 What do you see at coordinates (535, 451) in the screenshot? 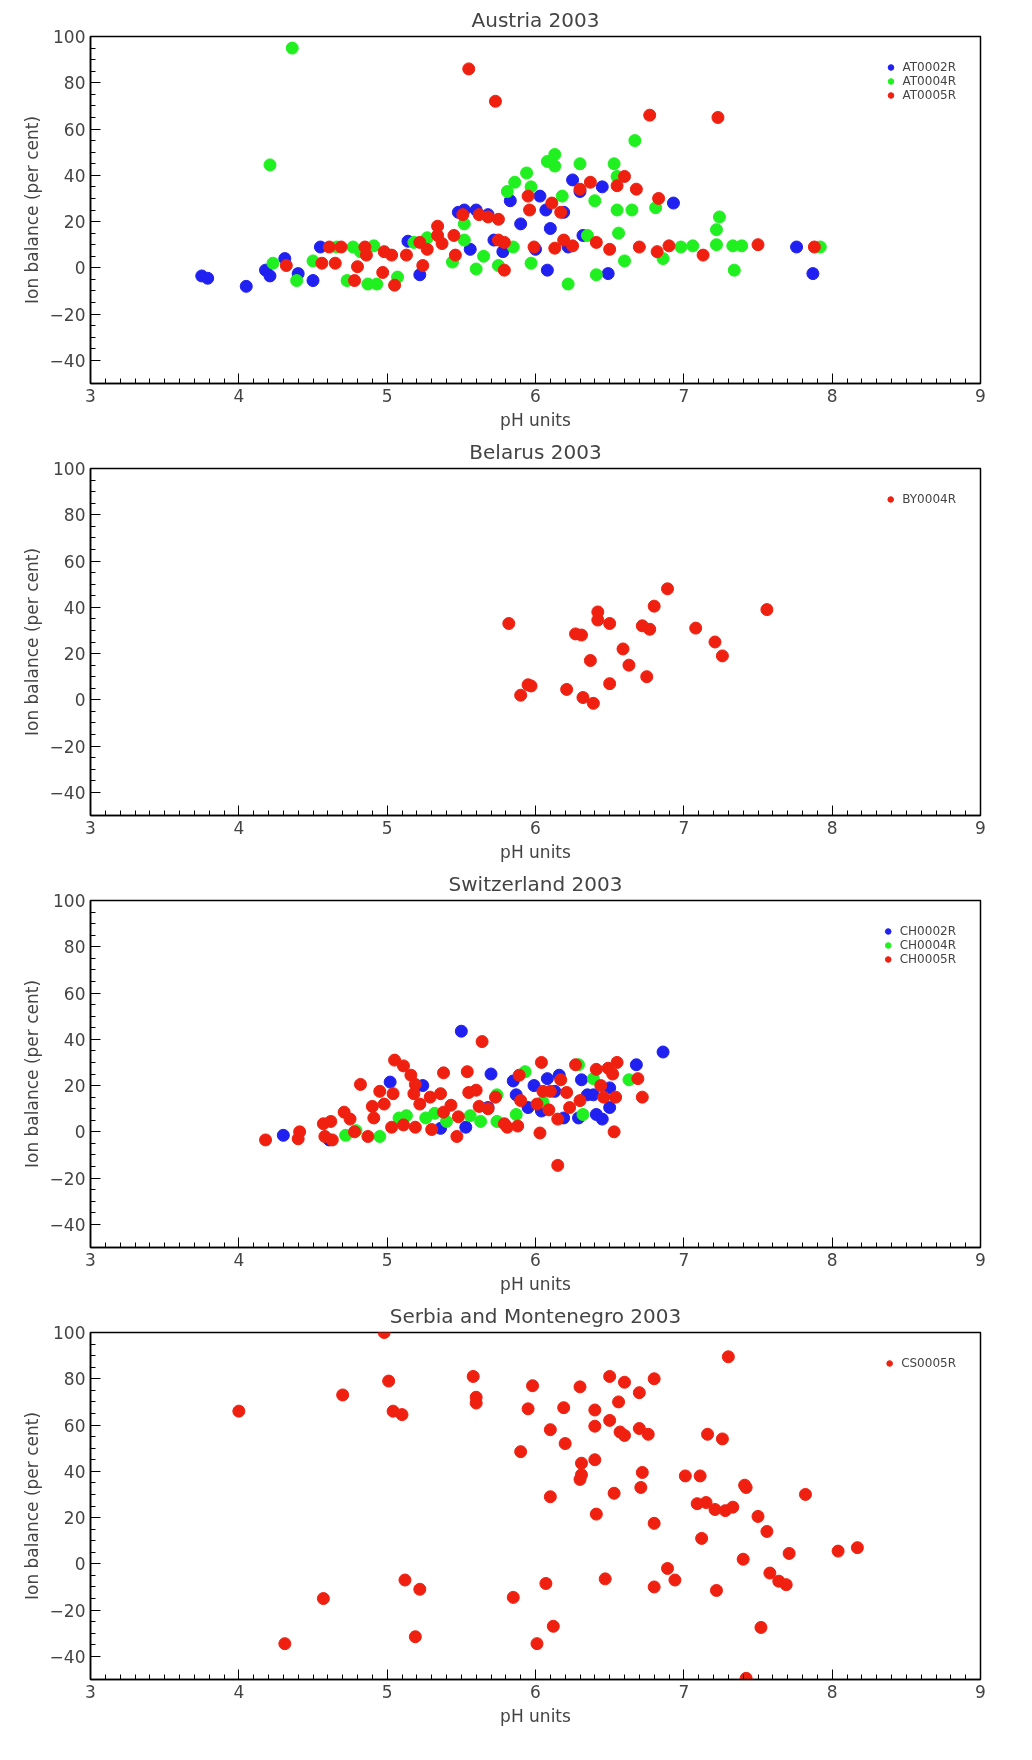
I see `chart-title: Belarus 2003` at bounding box center [535, 451].